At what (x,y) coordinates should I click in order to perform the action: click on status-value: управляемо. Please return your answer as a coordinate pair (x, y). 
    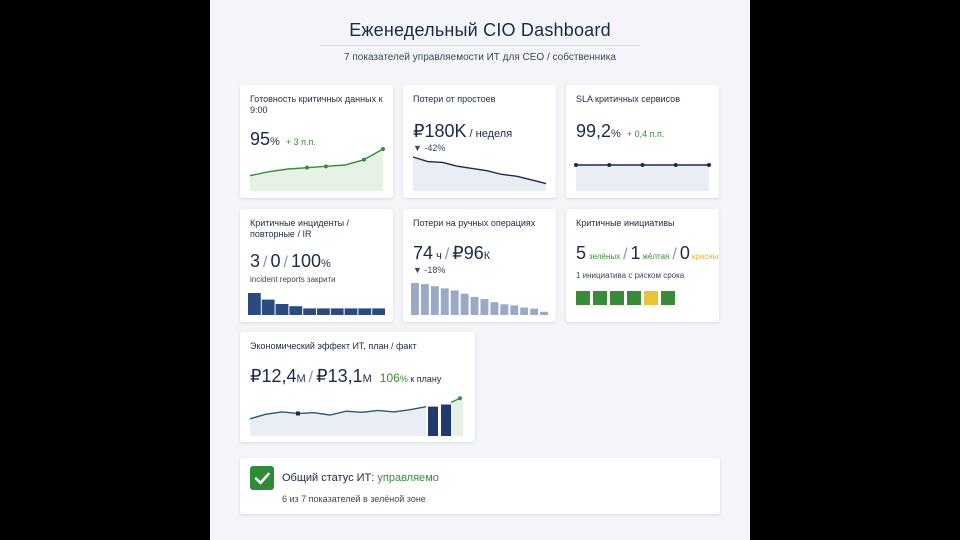
    Looking at the image, I should click on (408, 478).